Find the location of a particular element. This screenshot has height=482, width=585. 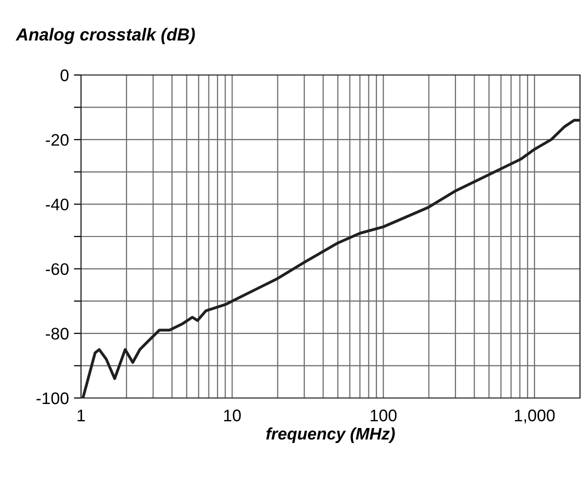

y-tick-label: -100 is located at coordinates (52, 398).